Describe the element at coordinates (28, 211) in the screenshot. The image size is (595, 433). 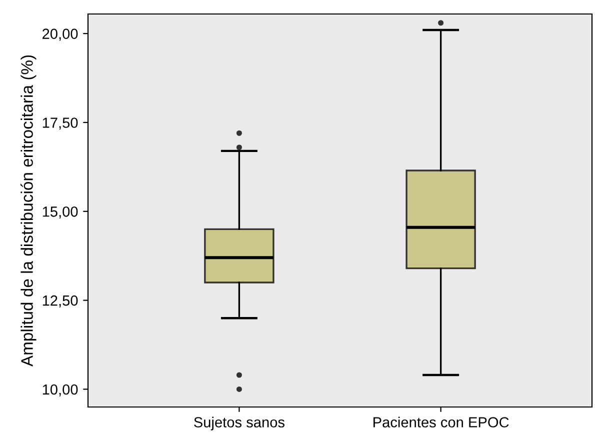
I see `y-axis-title: Amplitud de la distribución eritrocitaria (%)` at that location.